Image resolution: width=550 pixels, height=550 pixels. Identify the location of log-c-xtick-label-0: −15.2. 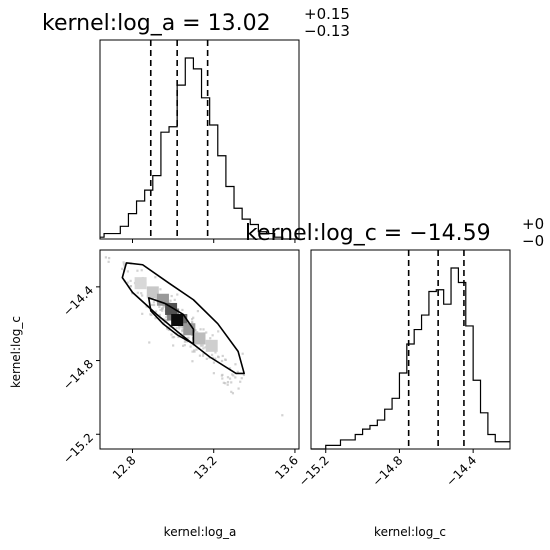
(314, 471).